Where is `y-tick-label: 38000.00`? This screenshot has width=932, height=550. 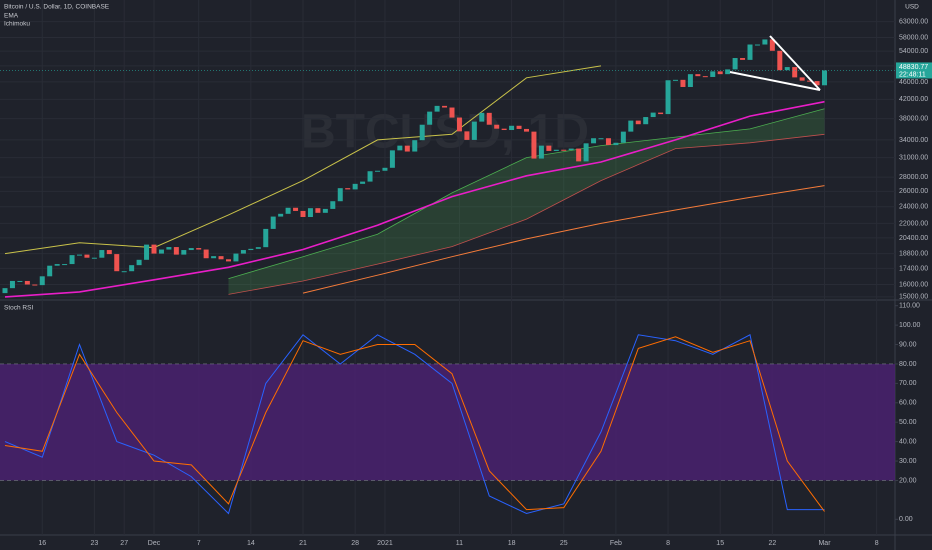 y-tick-label: 38000.00 is located at coordinates (913, 118).